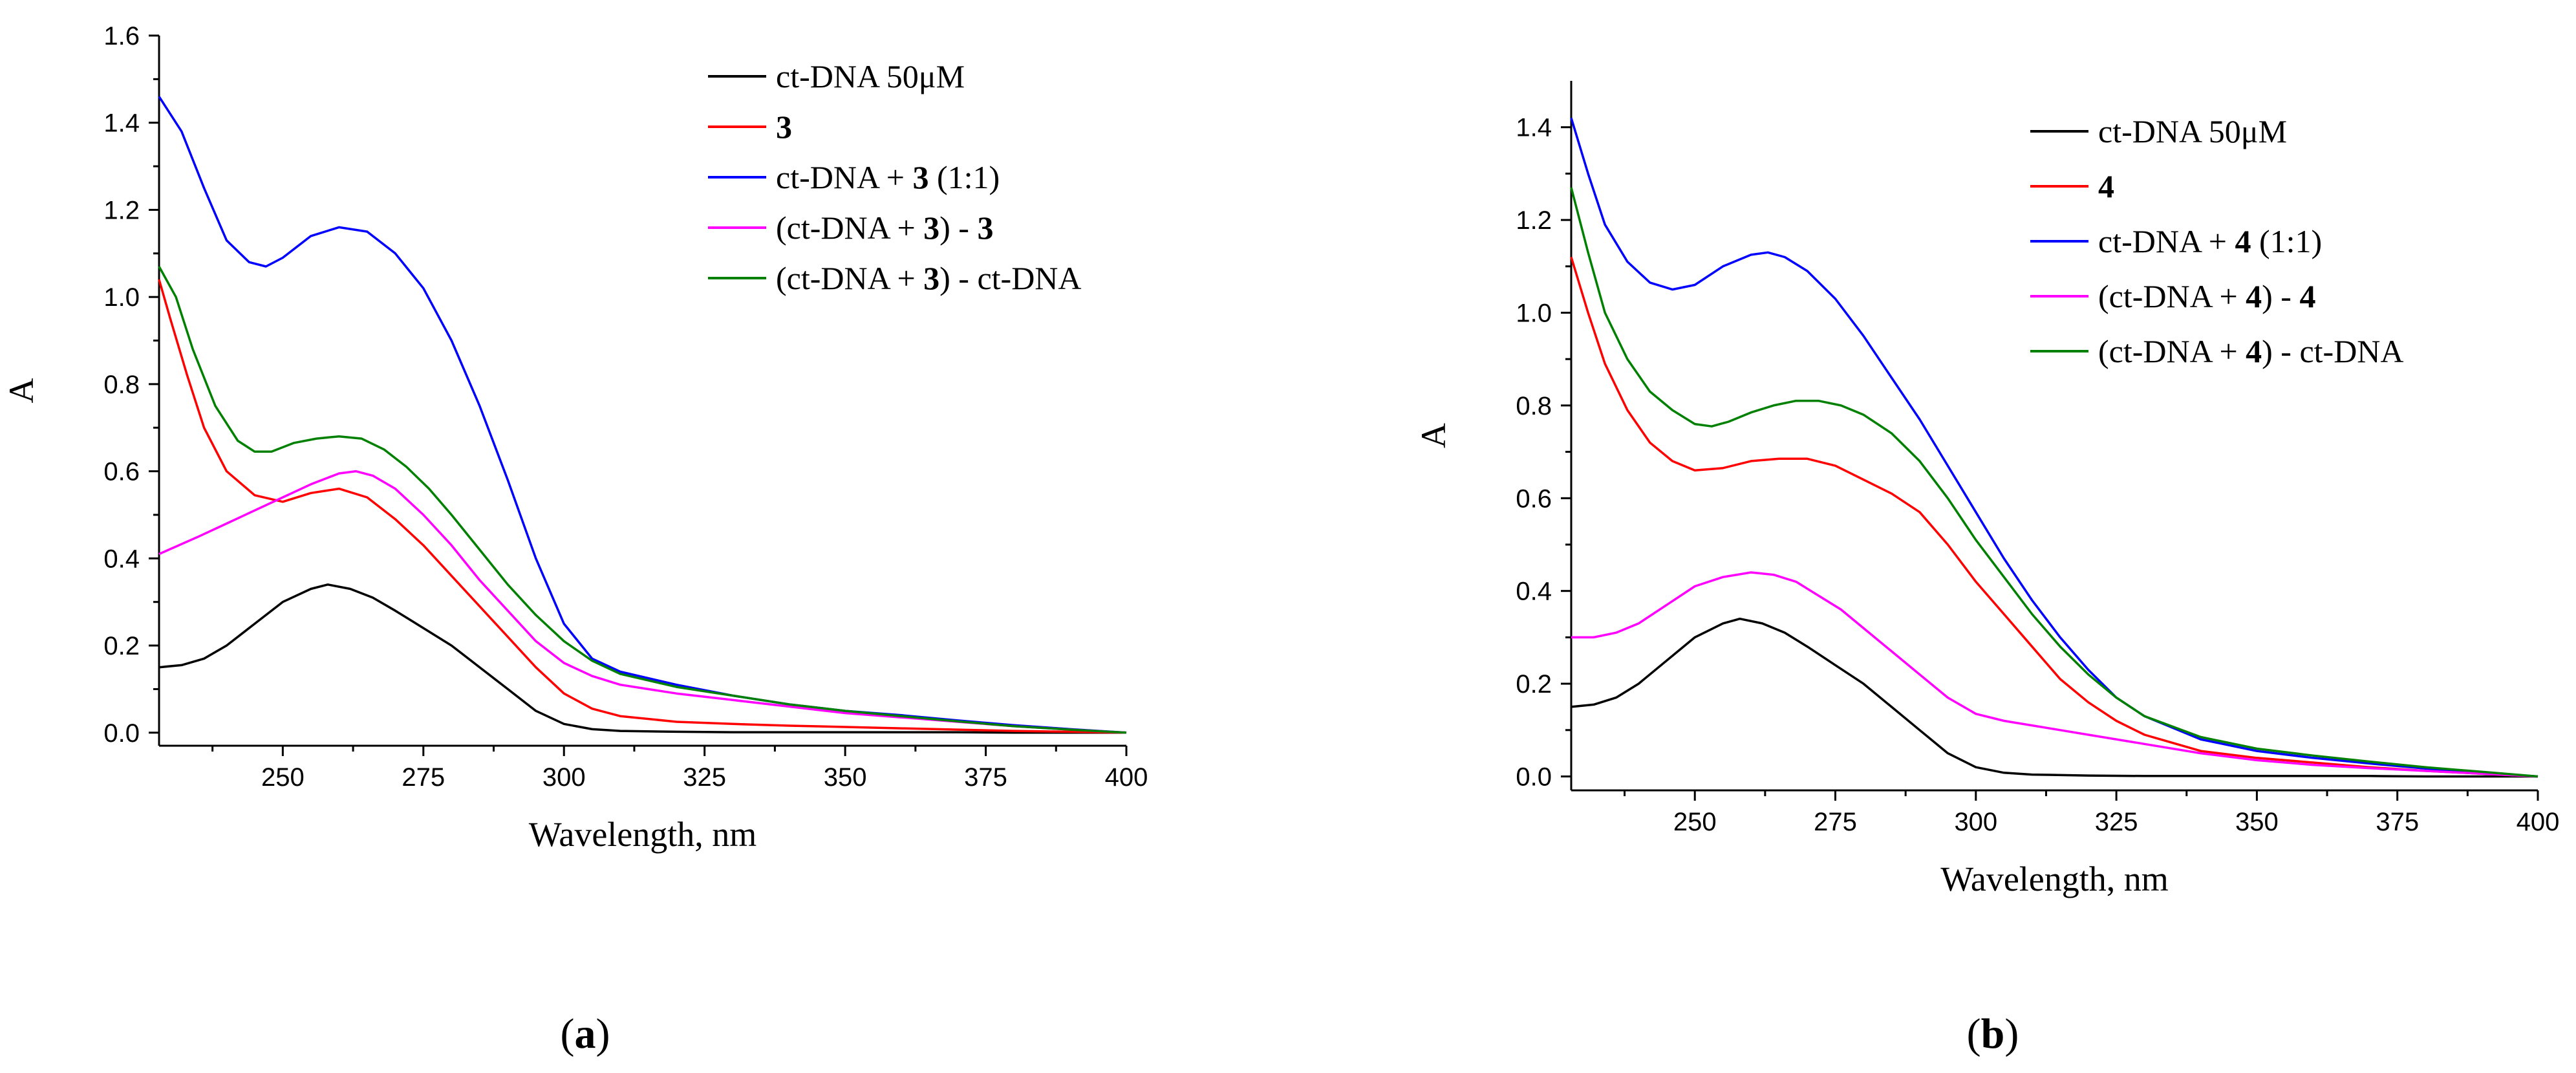  I want to click on legend-label-diff2: (ct-DNA + 4) - ct-DNA, so click(2251, 351).